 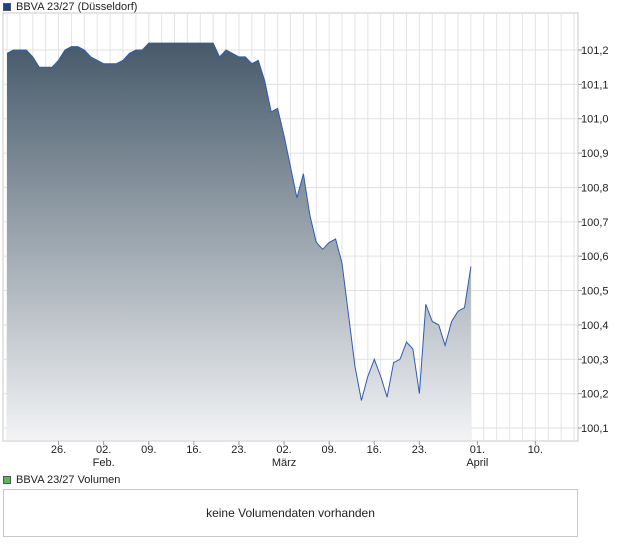 What do you see at coordinates (595, 120) in the screenshot?
I see `y-tick-label: 101,0` at bounding box center [595, 120].